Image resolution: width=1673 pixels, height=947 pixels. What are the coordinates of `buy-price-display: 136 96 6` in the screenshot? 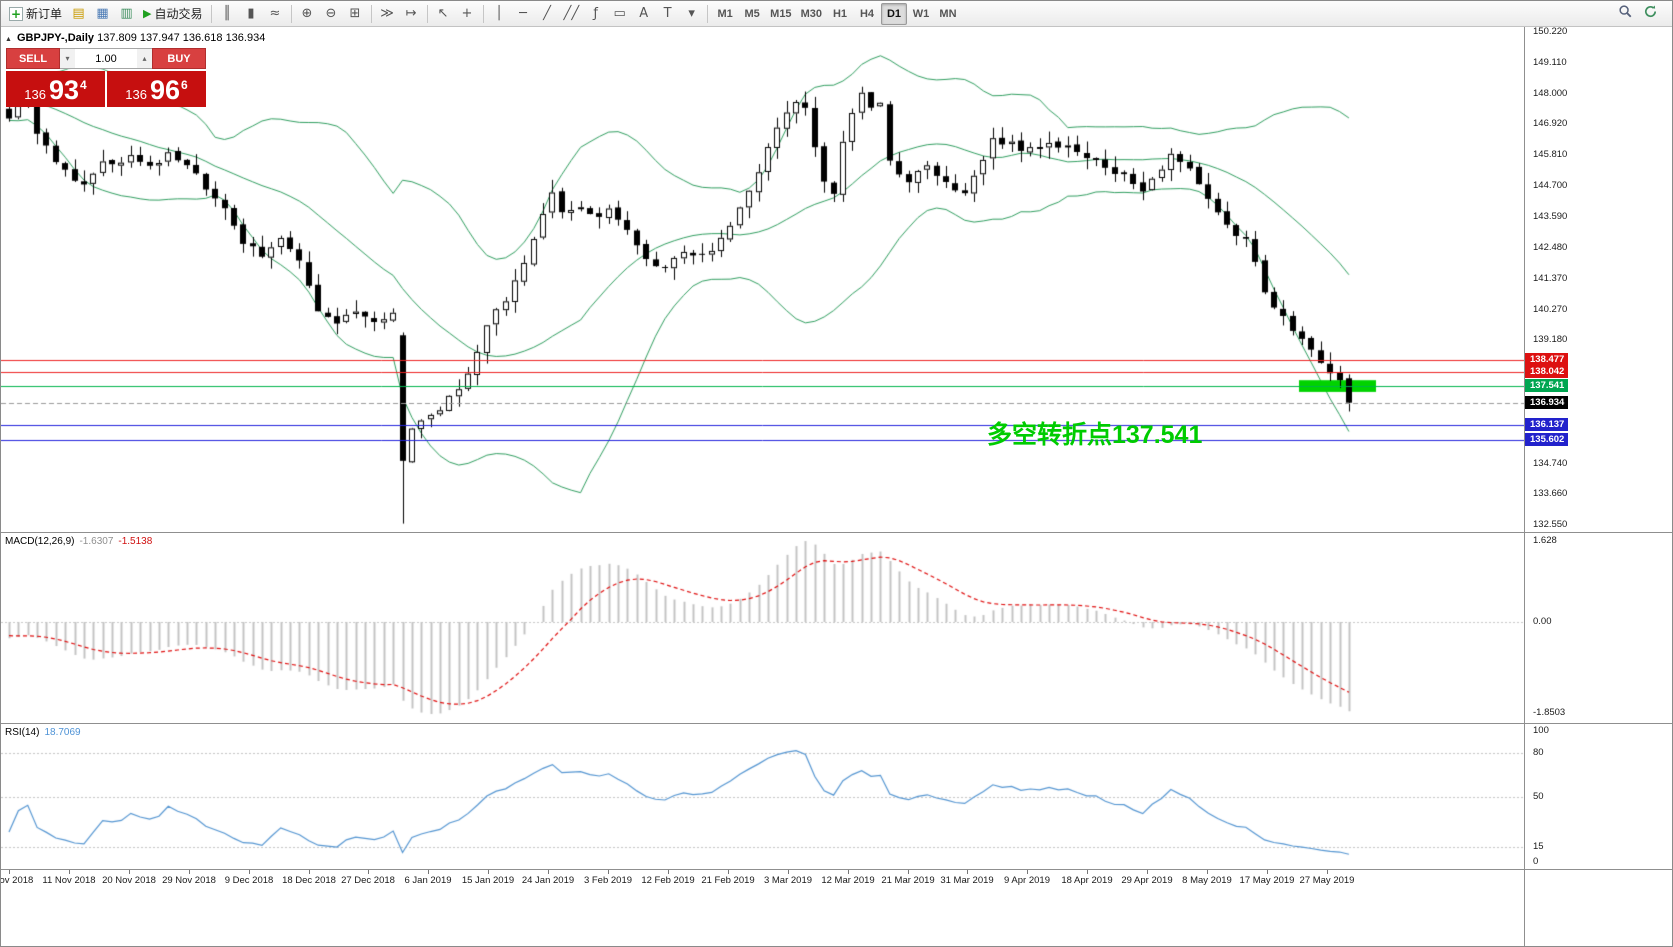 It's located at (156, 89).